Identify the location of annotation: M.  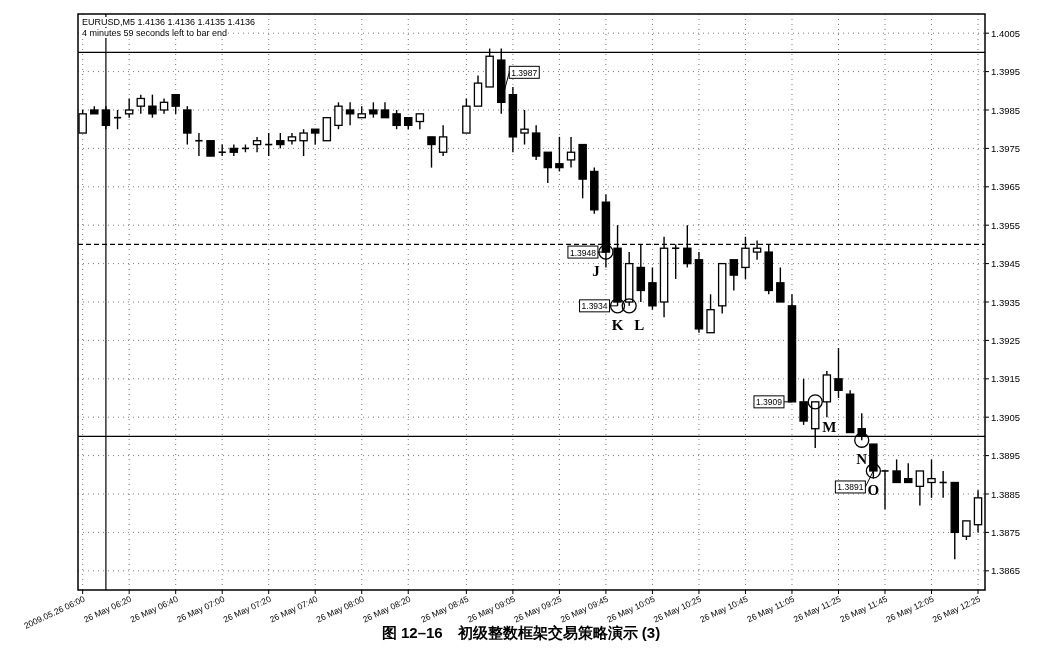
(829, 426).